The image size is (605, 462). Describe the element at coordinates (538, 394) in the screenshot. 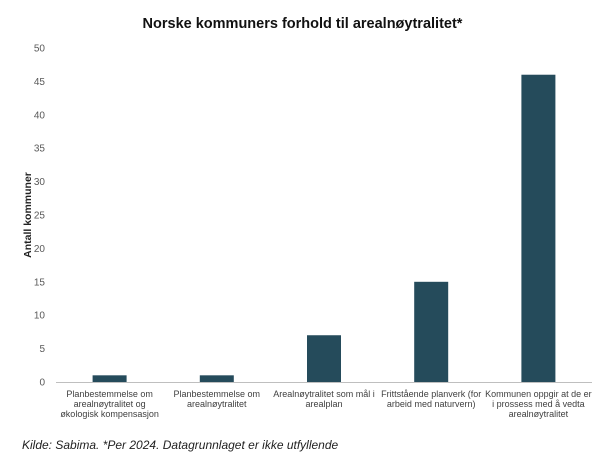

I see `x-tick-label-line: Kommunen oppgir at de er` at that location.